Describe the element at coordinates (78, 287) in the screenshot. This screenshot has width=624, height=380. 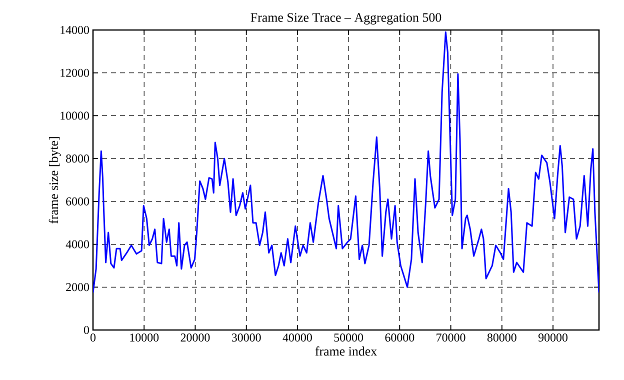
I see `y-tick-label: 2000` at that location.